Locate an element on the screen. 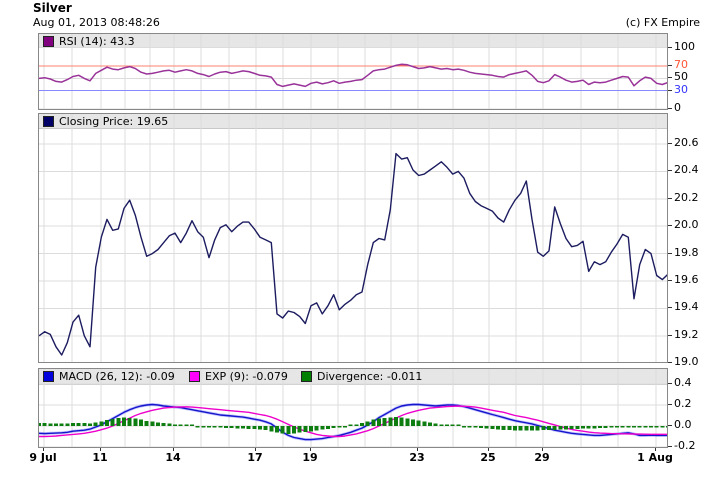  x-axis-label: 23 is located at coordinates (417, 457).